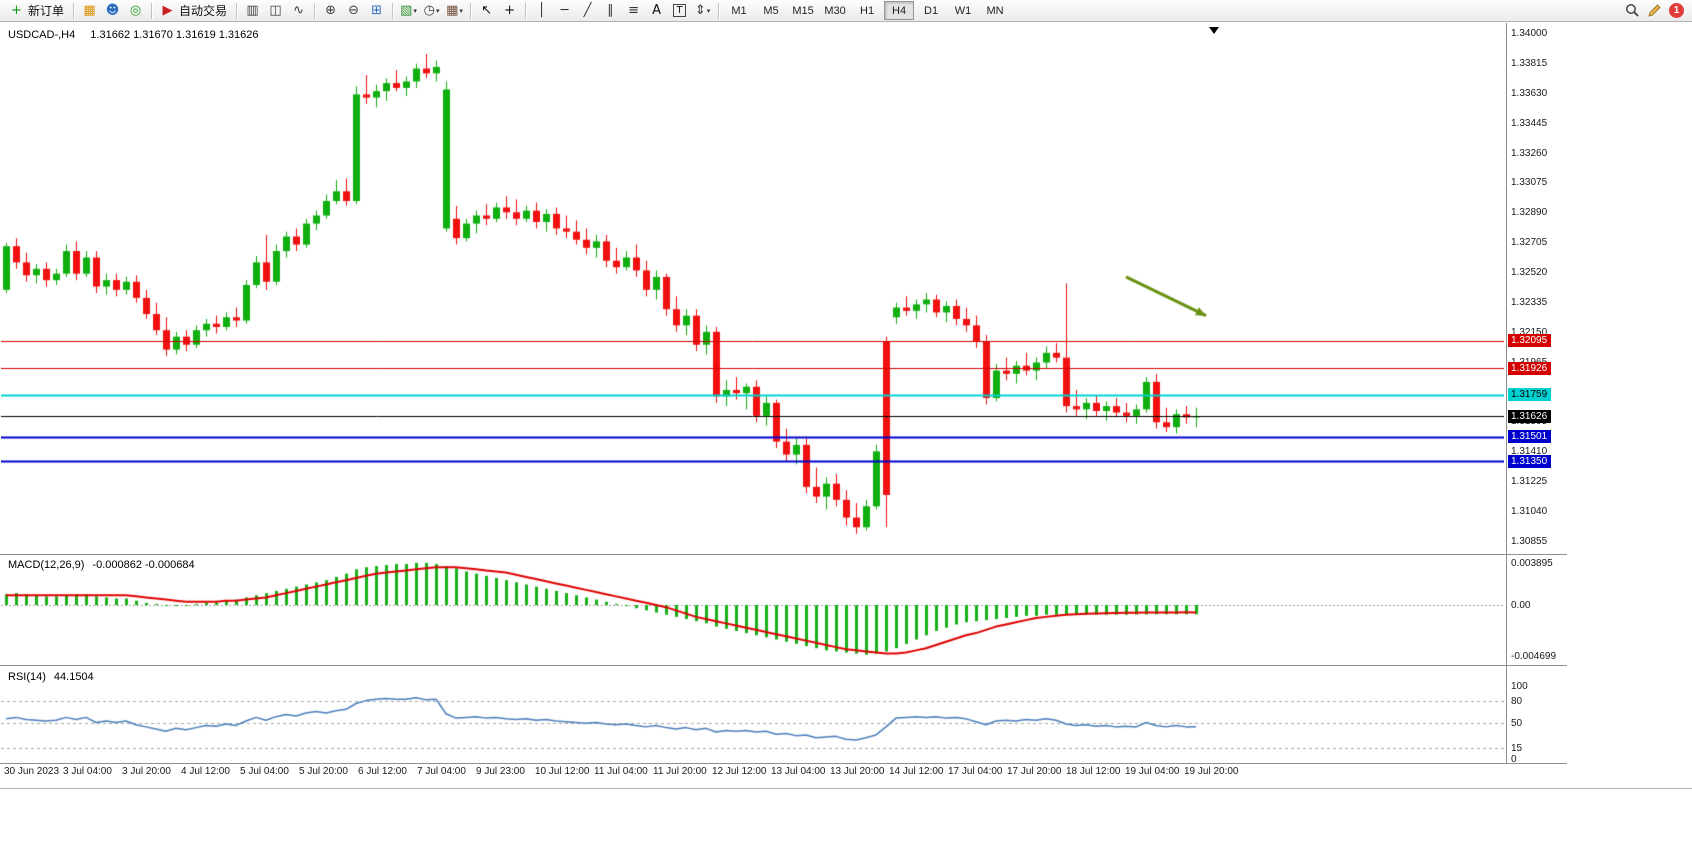 Image resolution: width=1692 pixels, height=850 pixels. I want to click on time-axis-label: 5 Jul 20:00, so click(323, 771).